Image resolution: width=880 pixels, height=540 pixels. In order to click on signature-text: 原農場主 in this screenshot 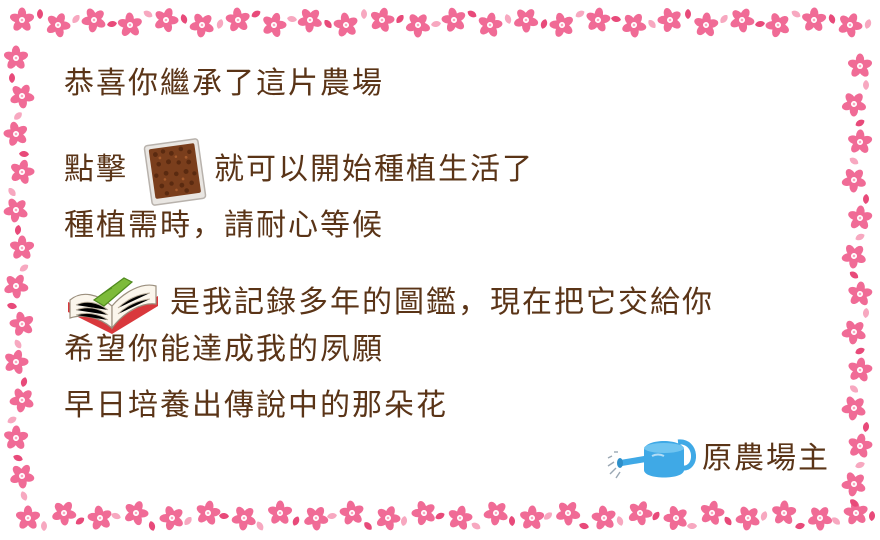, I will do `click(766, 458)`.